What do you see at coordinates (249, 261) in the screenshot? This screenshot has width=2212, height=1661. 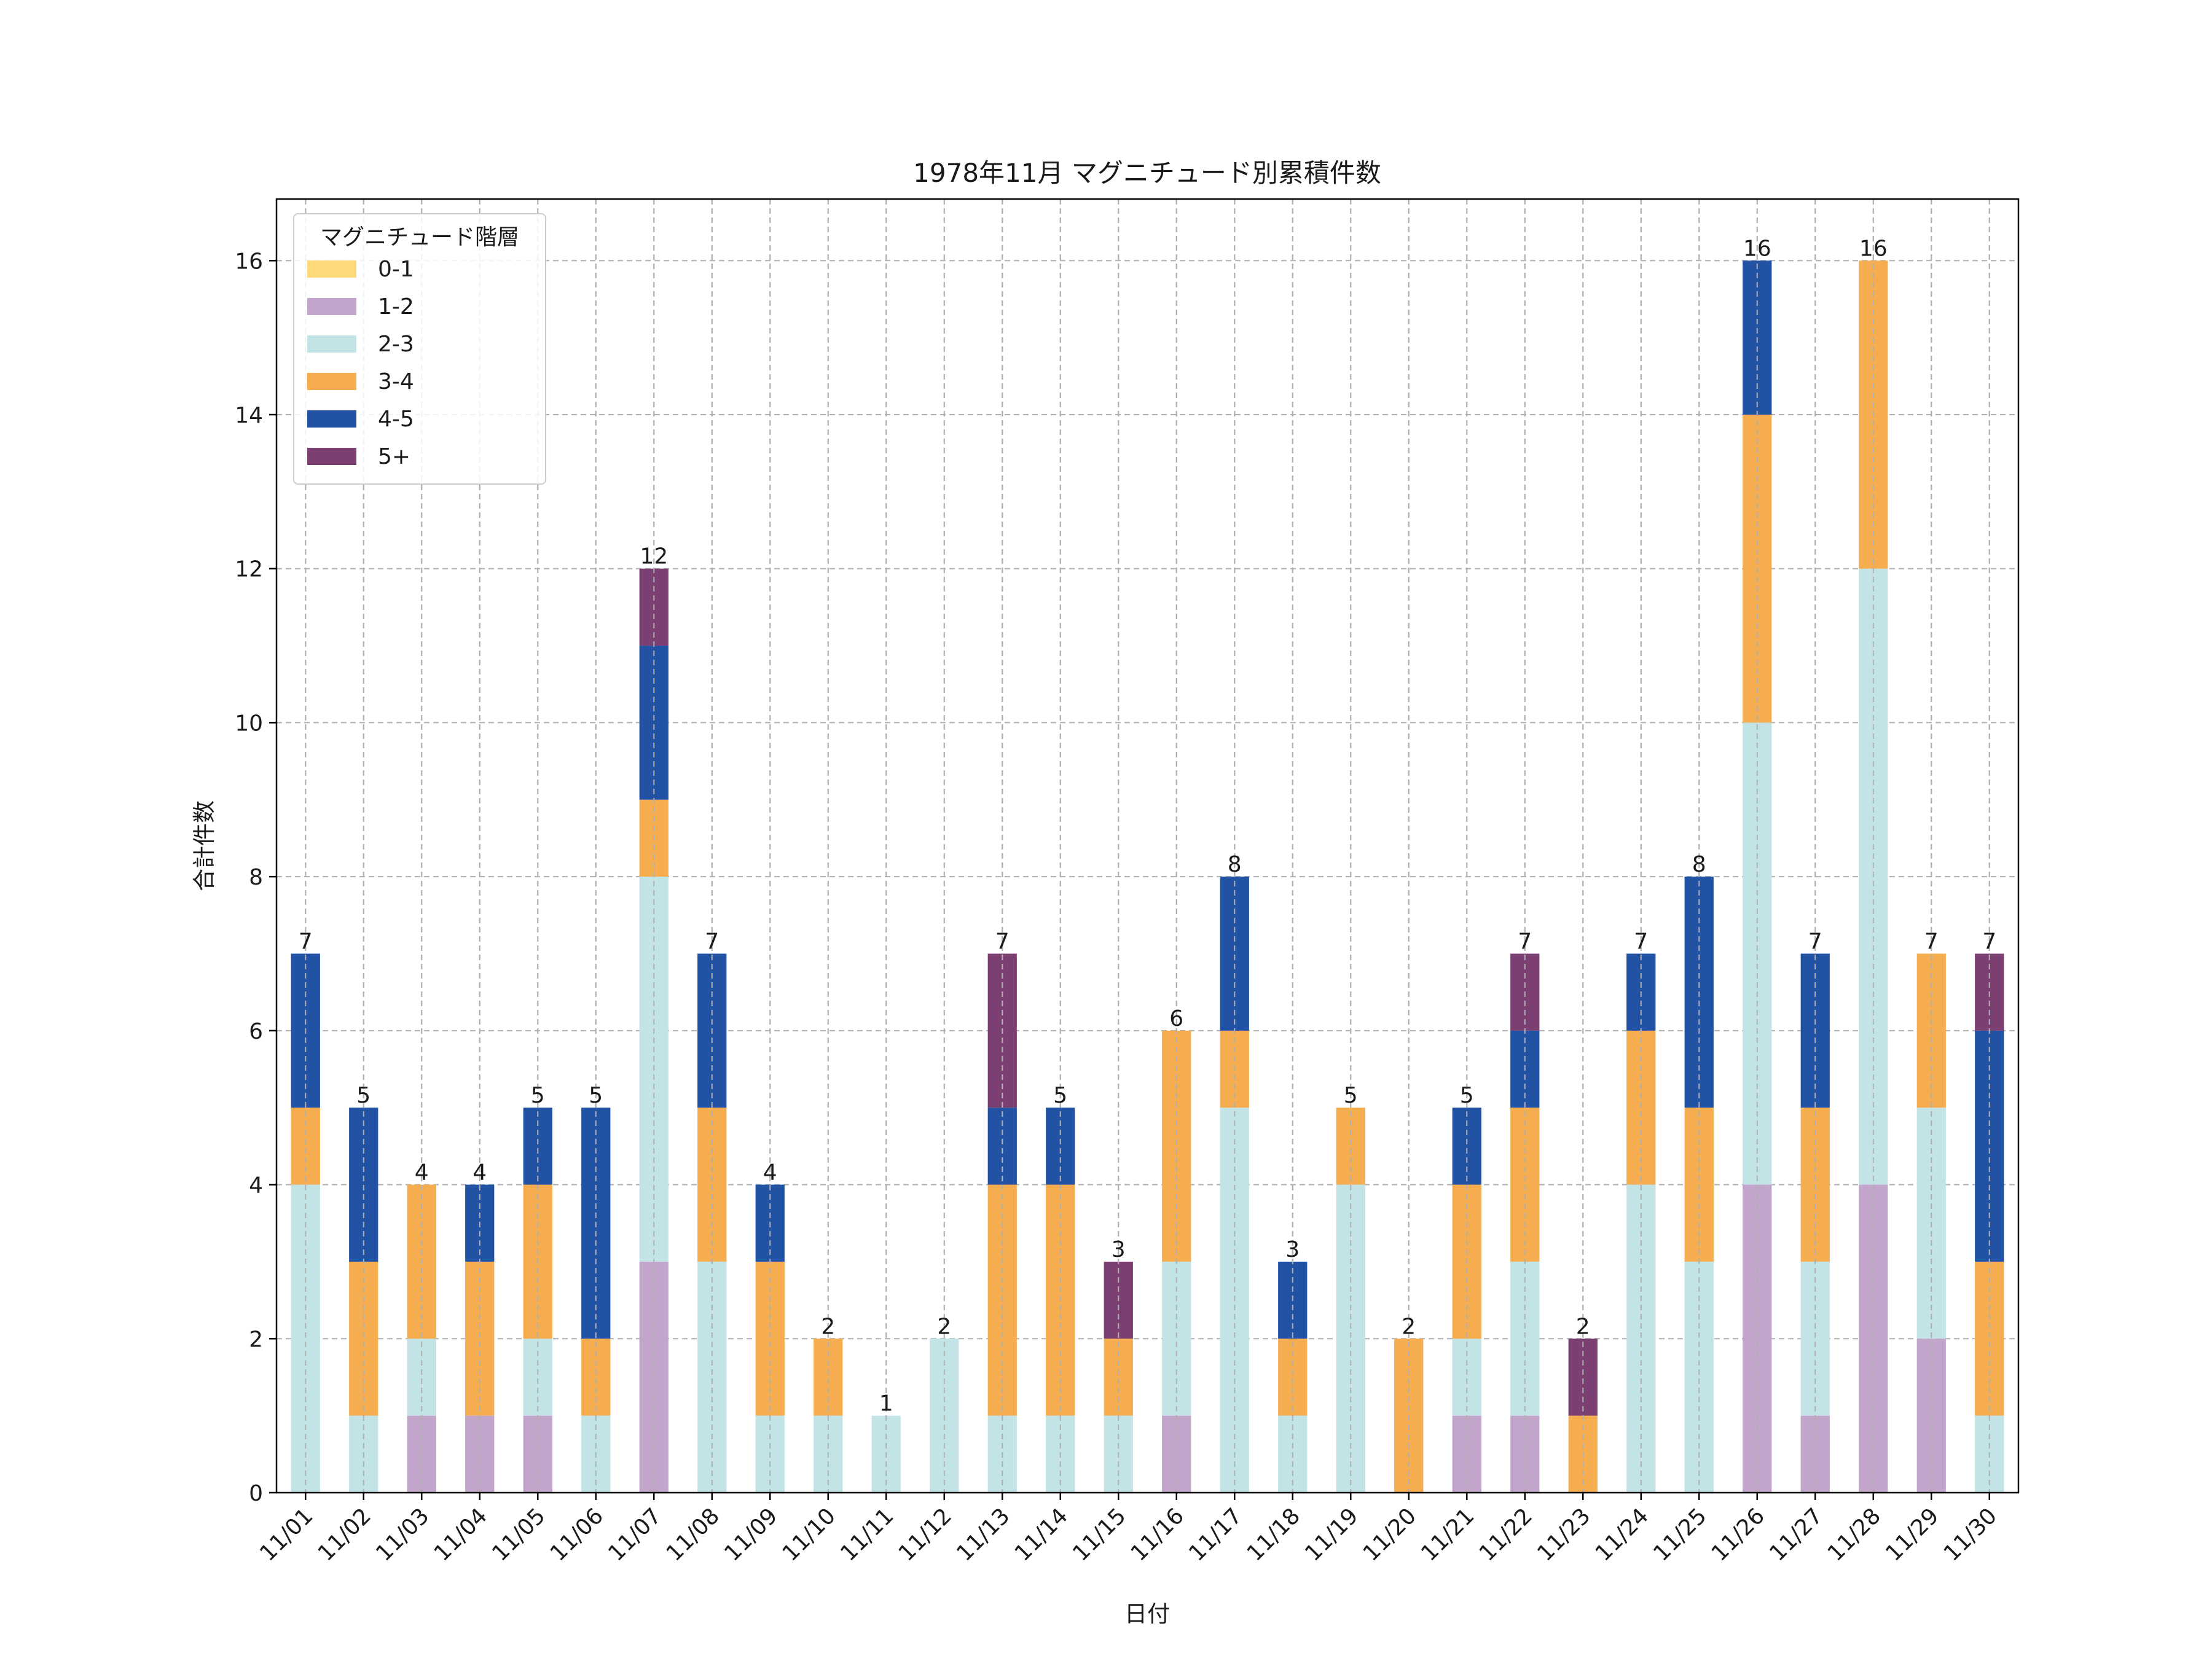 I see `y-tick-label: 16` at bounding box center [249, 261].